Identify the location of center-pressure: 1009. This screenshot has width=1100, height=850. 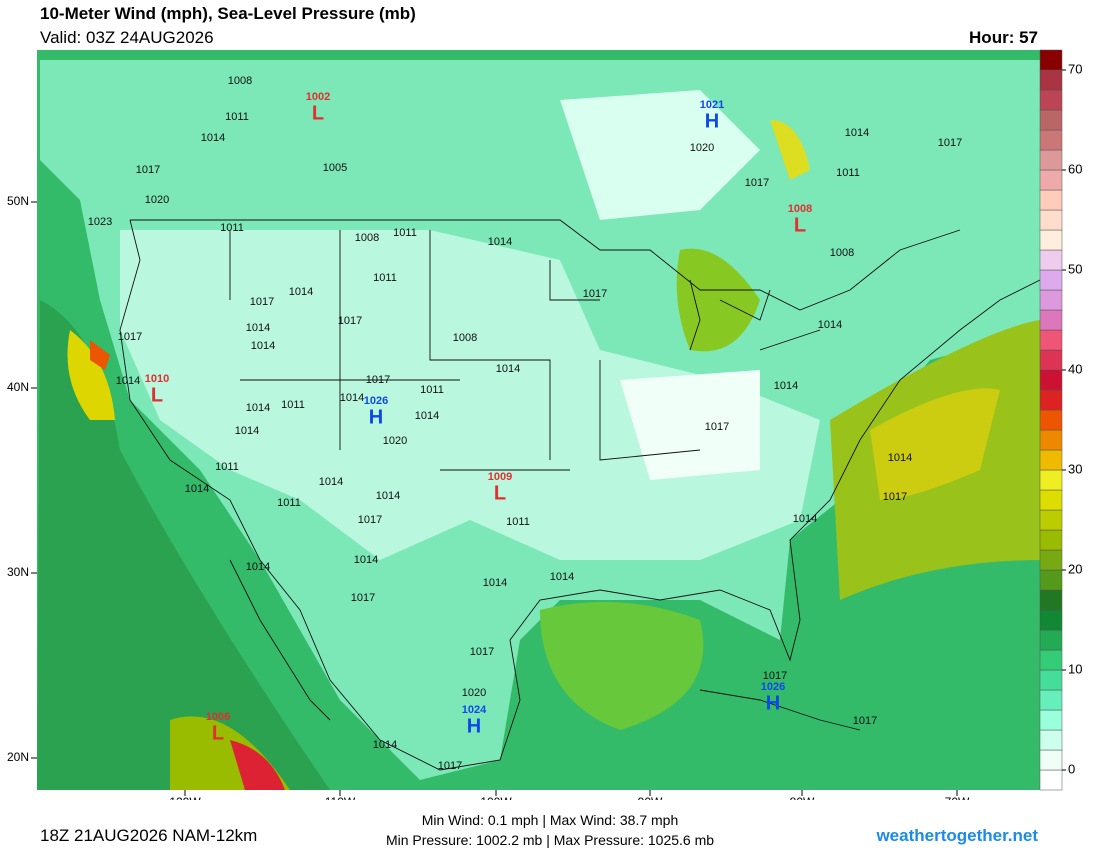
(500, 477).